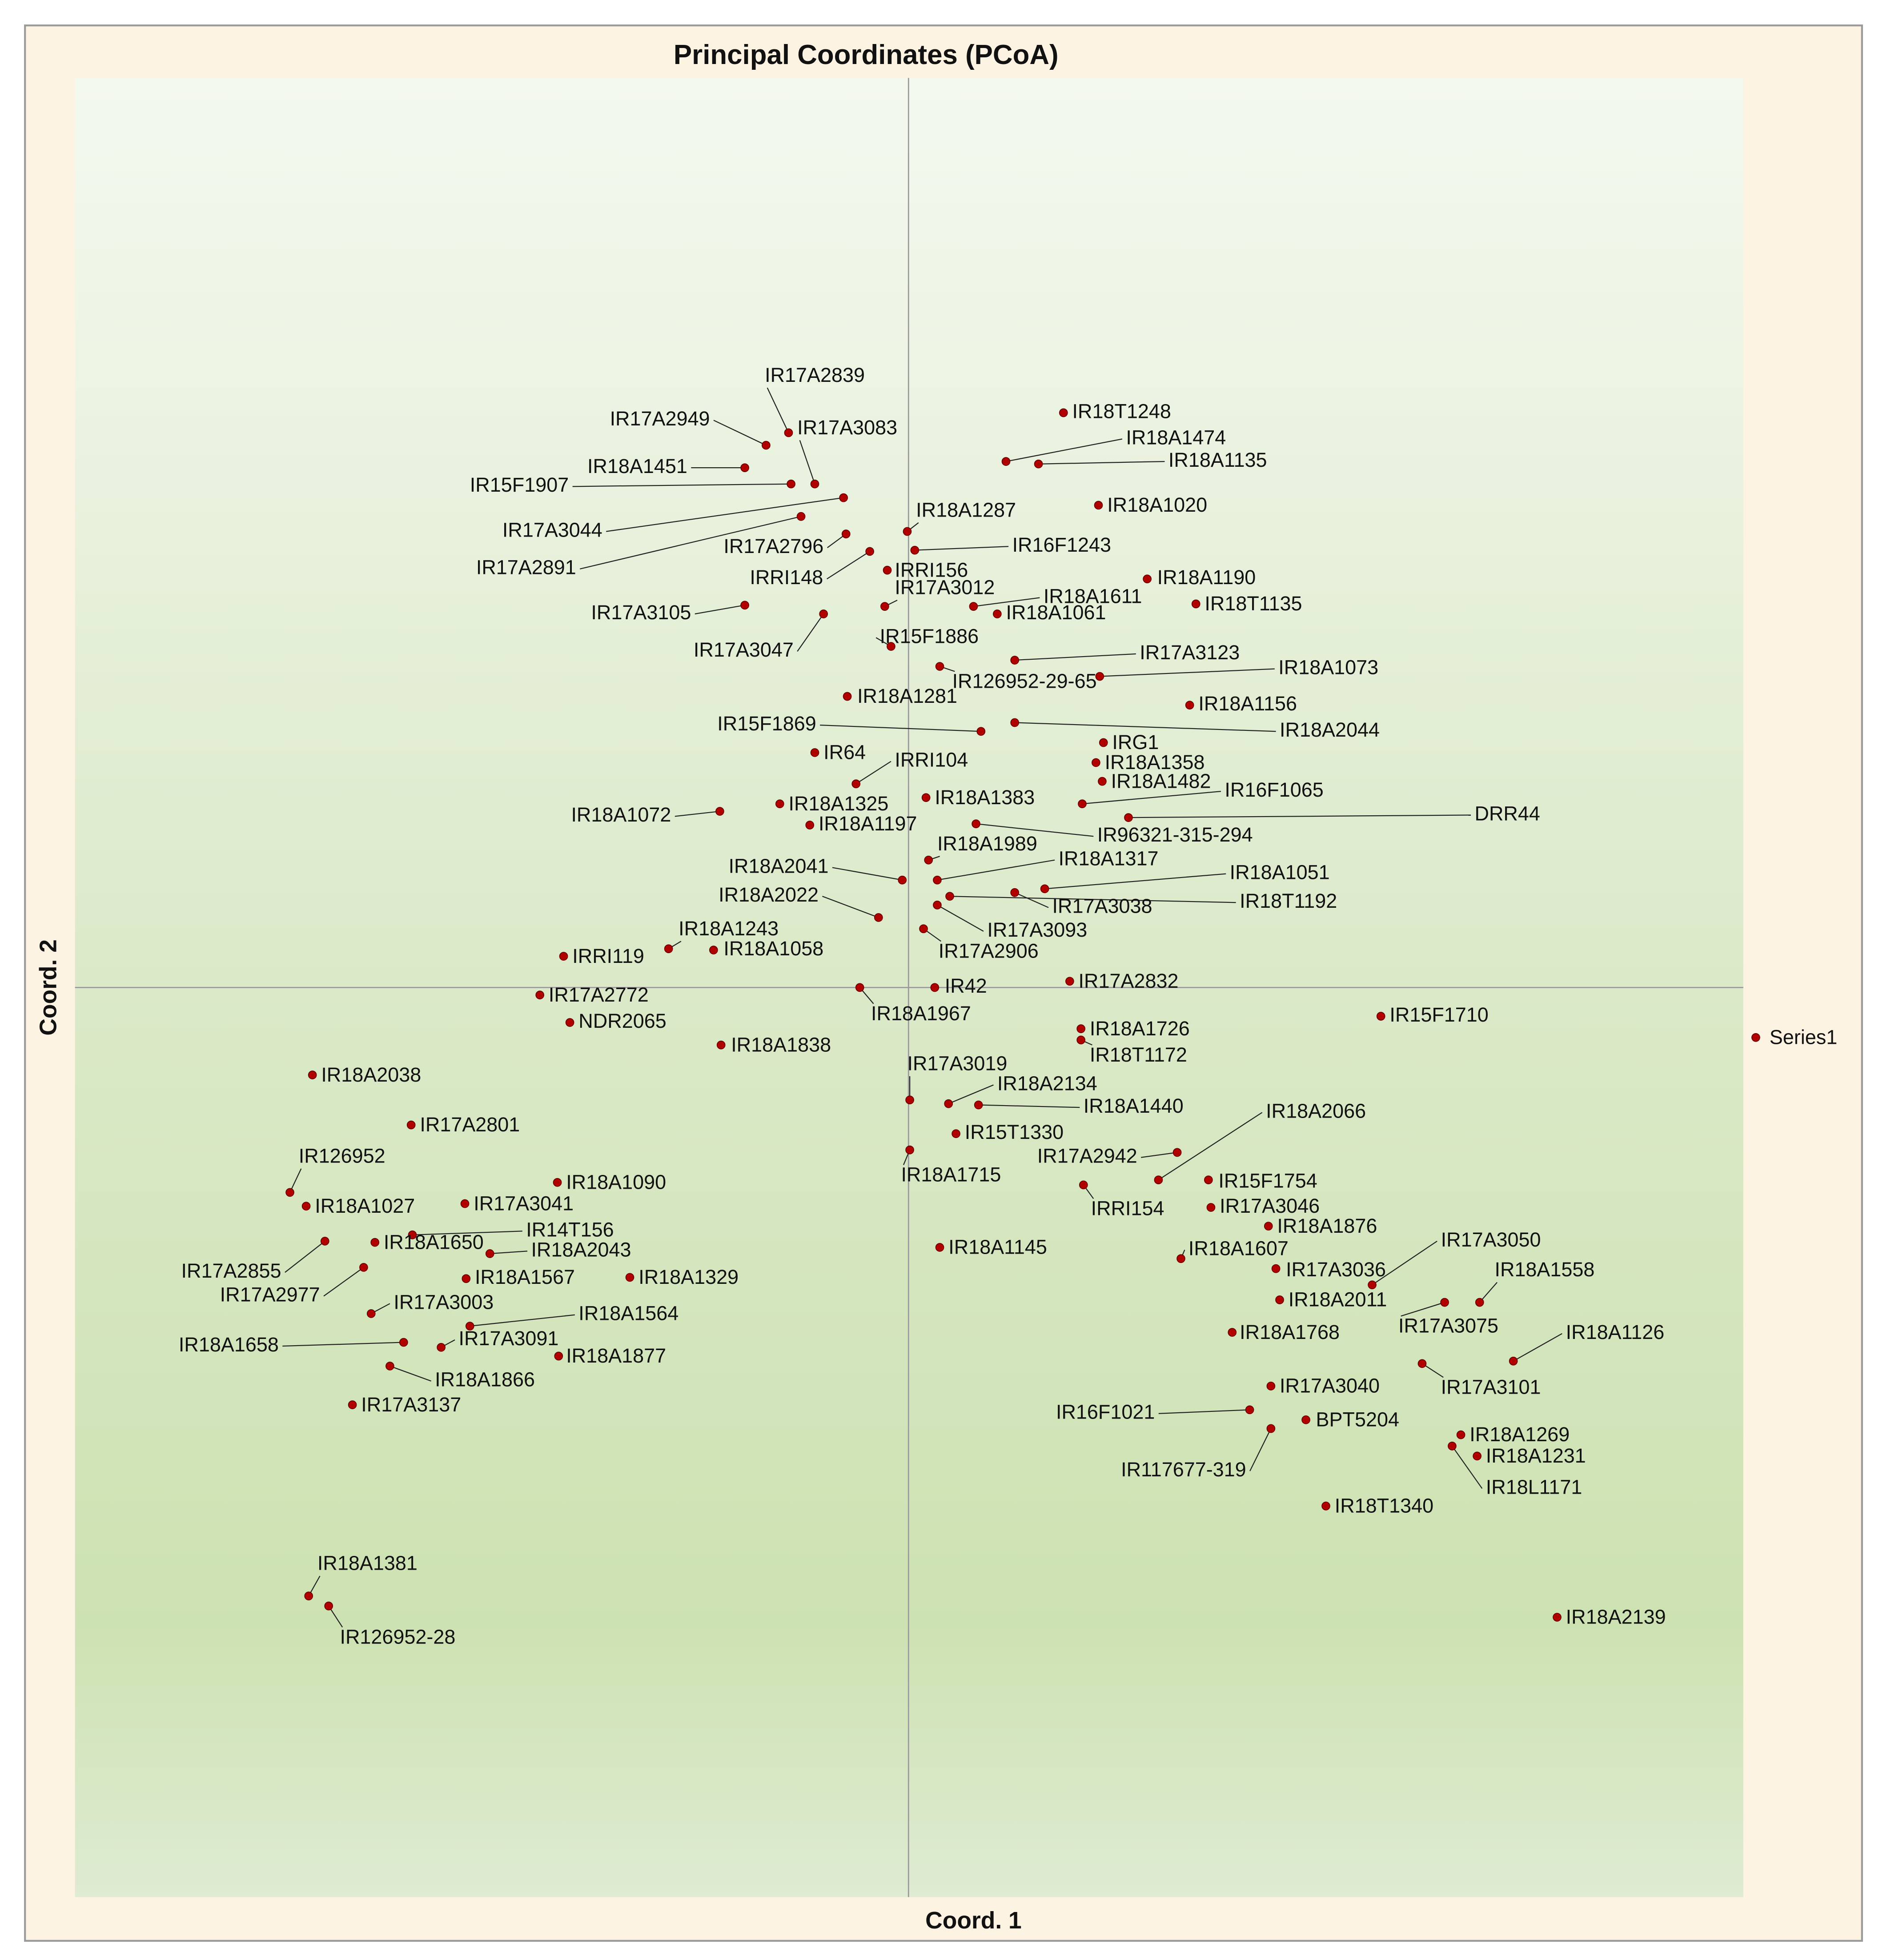 The height and width of the screenshot is (1960, 1887). I want to click on point-label: IR17A2977, so click(270, 1294).